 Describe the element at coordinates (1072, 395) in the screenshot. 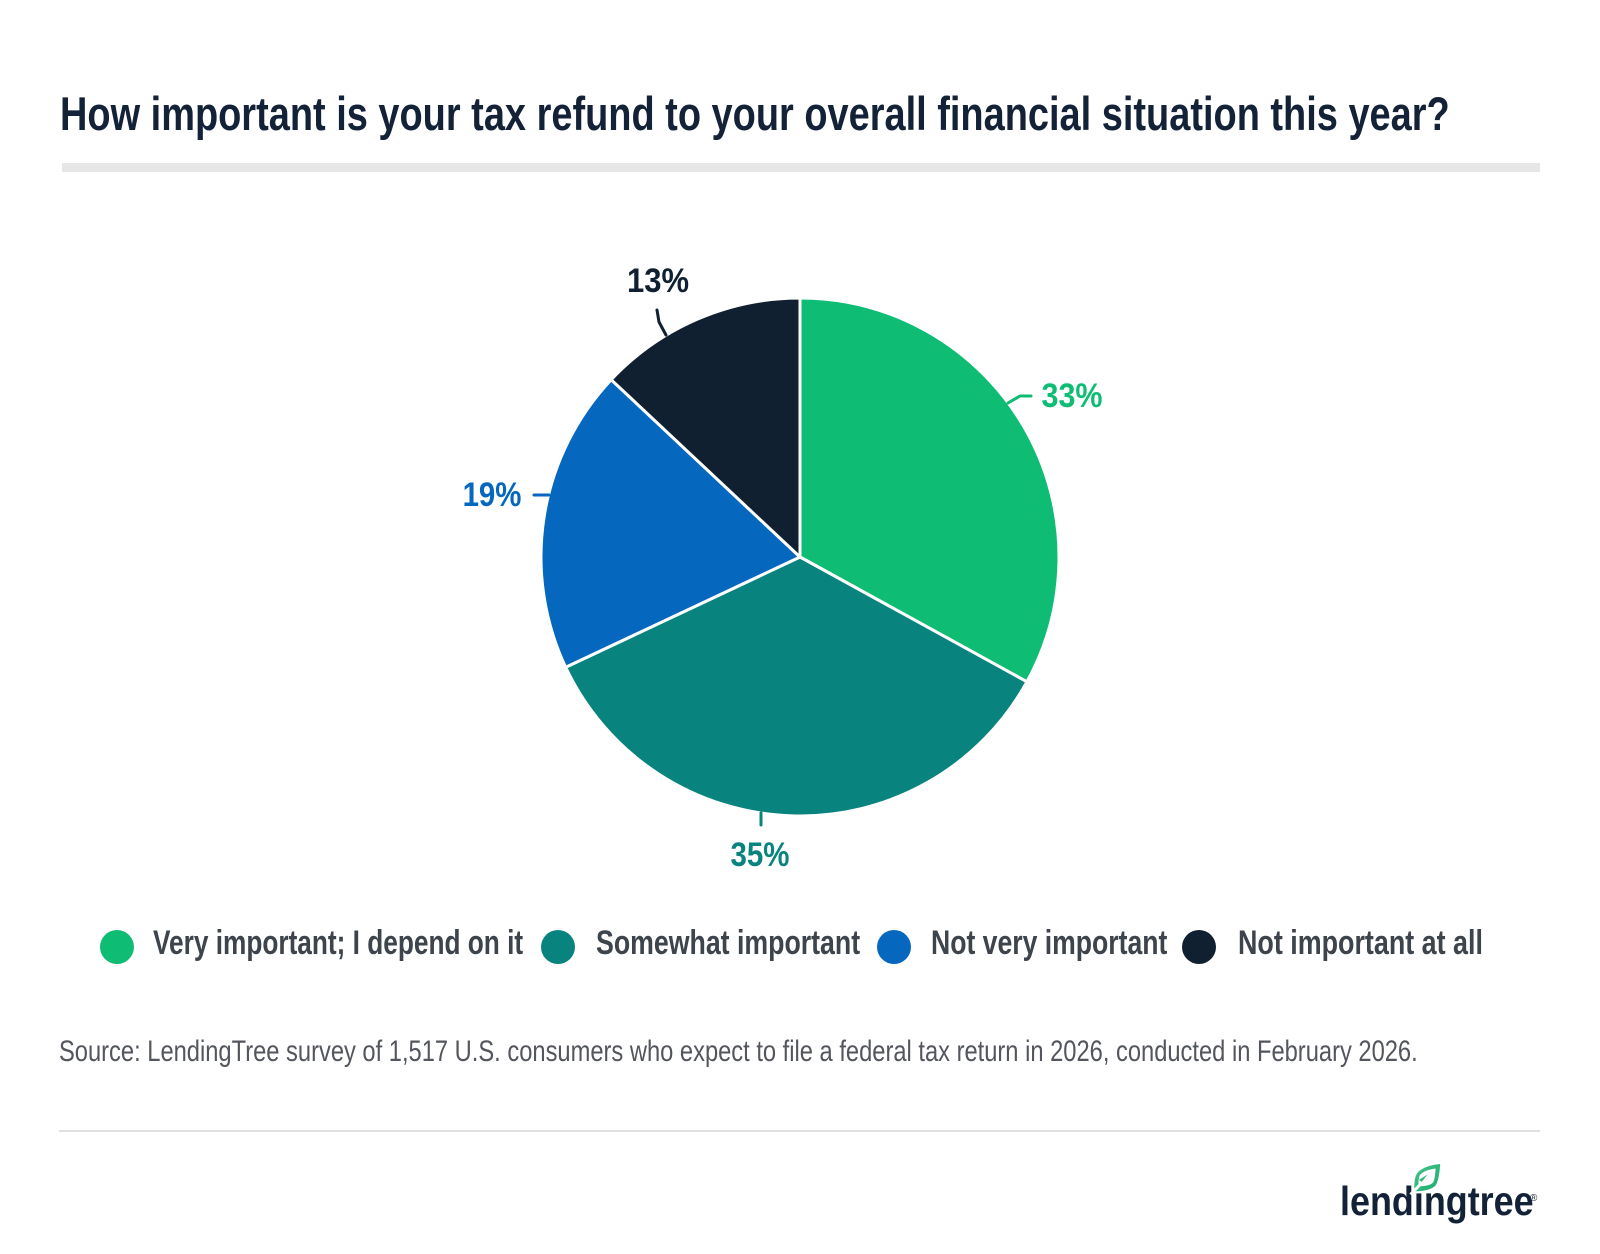

I see `svg-text: 33%` at that location.